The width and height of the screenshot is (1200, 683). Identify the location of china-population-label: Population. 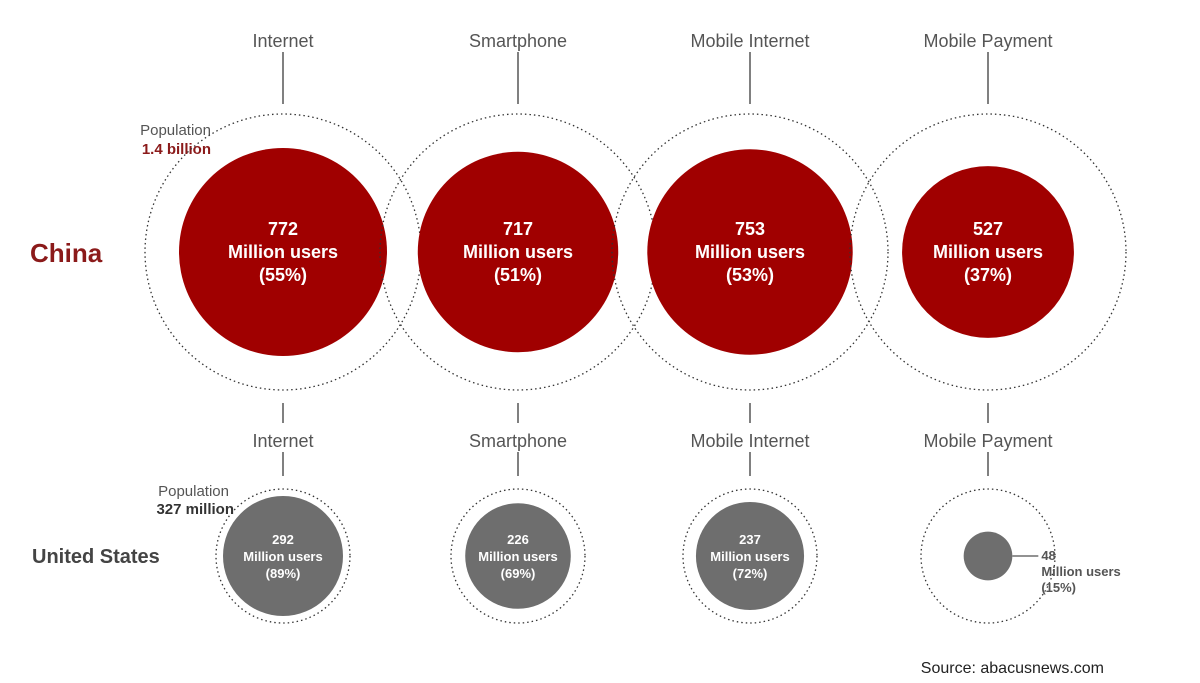
(175, 130).